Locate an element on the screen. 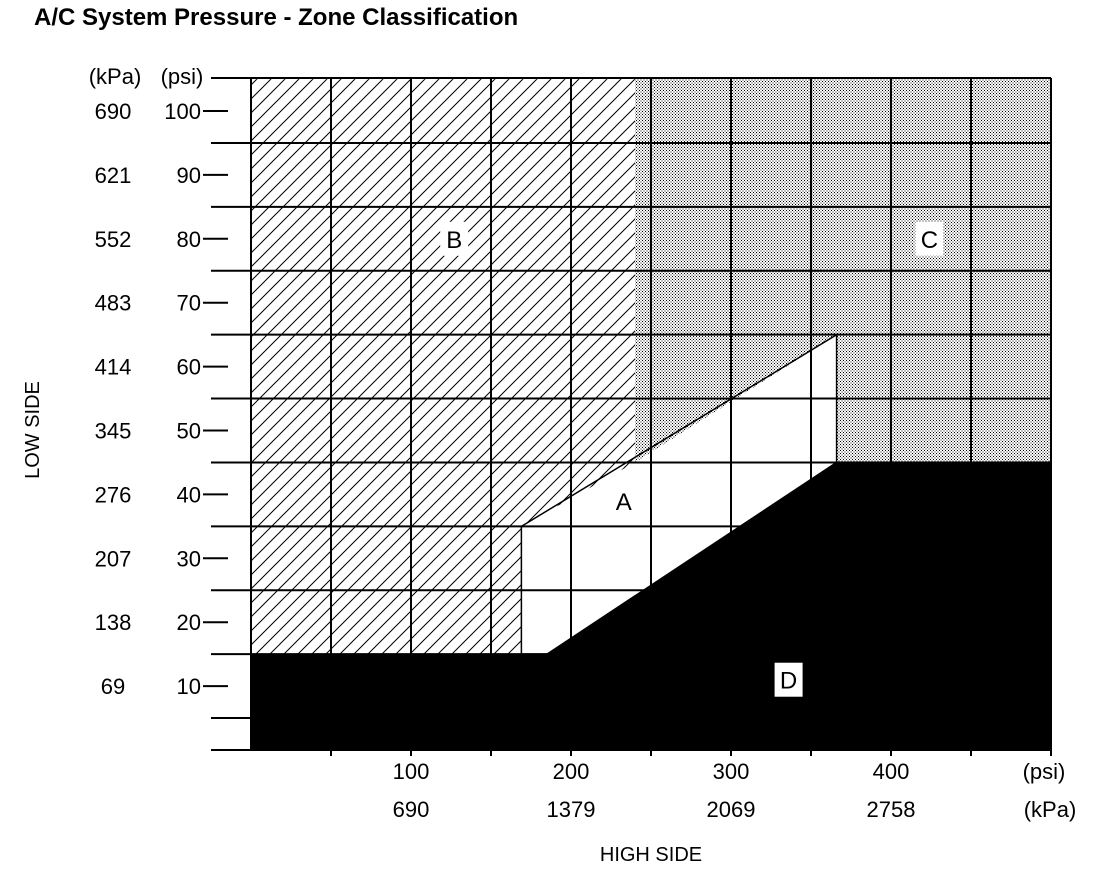  y-tick-label-kpa: 414 is located at coordinates (113, 367).